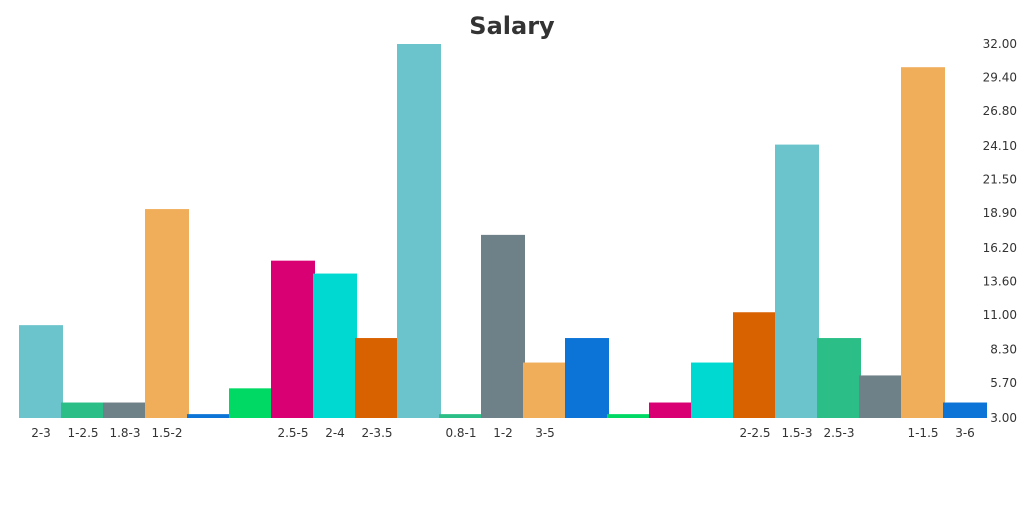  I want to click on y-tick-label: 8.30, so click(1003, 350).